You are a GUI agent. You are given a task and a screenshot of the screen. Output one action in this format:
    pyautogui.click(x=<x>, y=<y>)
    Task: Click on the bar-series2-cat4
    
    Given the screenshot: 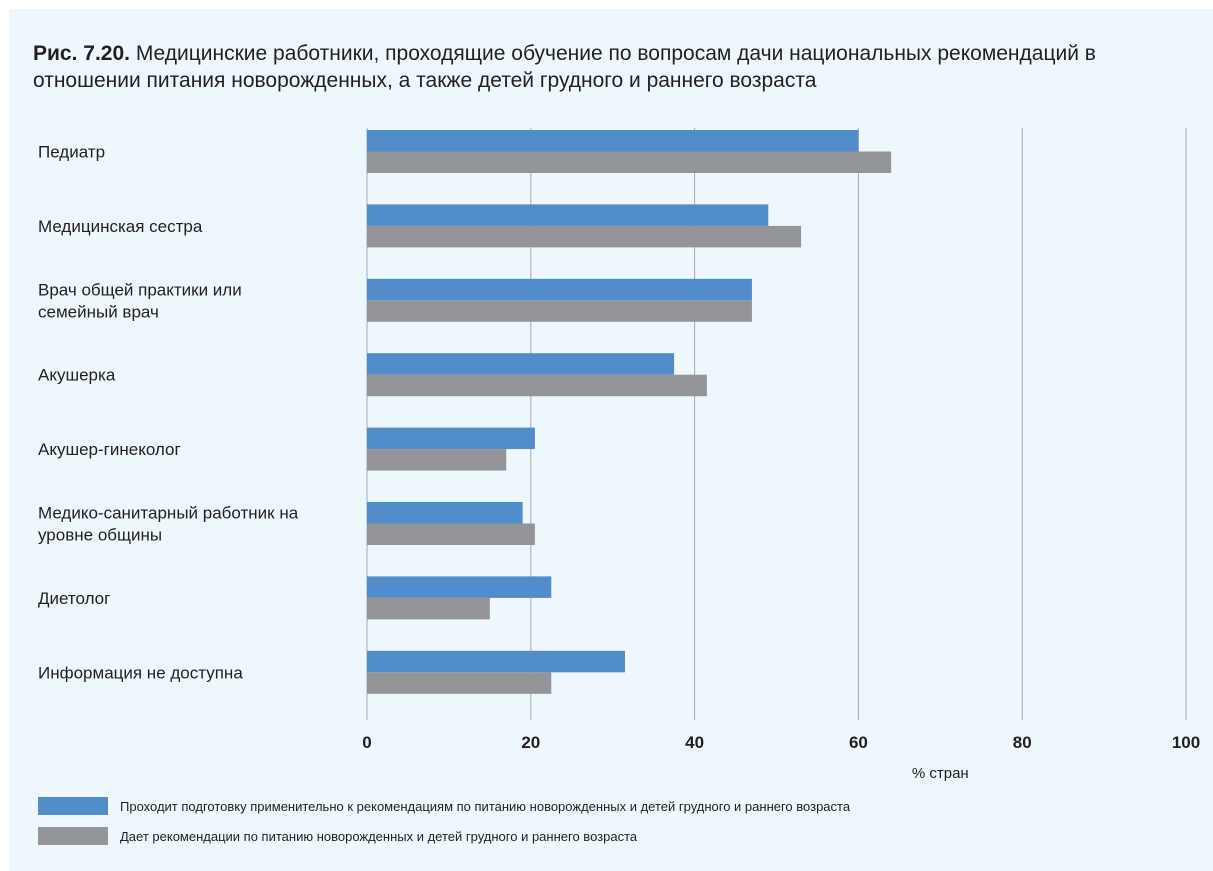 What is the action you would take?
    pyautogui.click(x=537, y=385)
    